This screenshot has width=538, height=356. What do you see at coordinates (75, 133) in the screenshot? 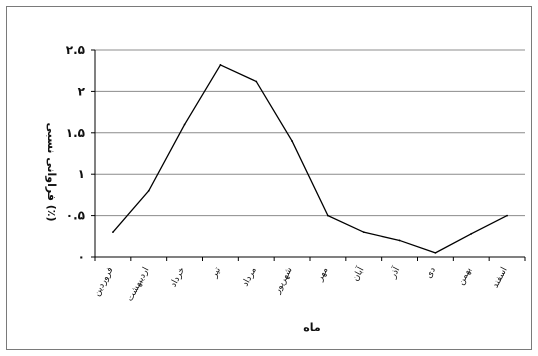
I see `y-tick-label: ۱.۵` at bounding box center [75, 133].